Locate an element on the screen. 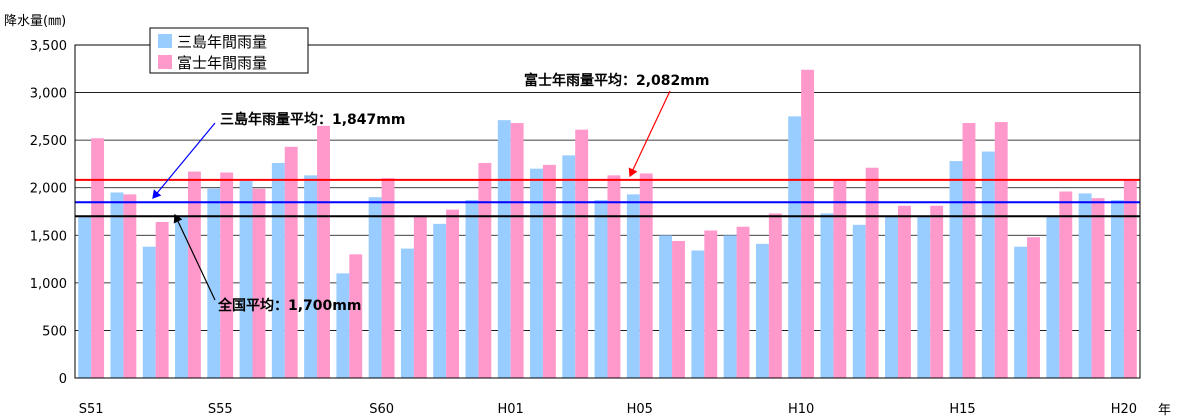 The width and height of the screenshot is (1178, 416). national-average-annotation: 全国平均：1,700mm is located at coordinates (289, 305).